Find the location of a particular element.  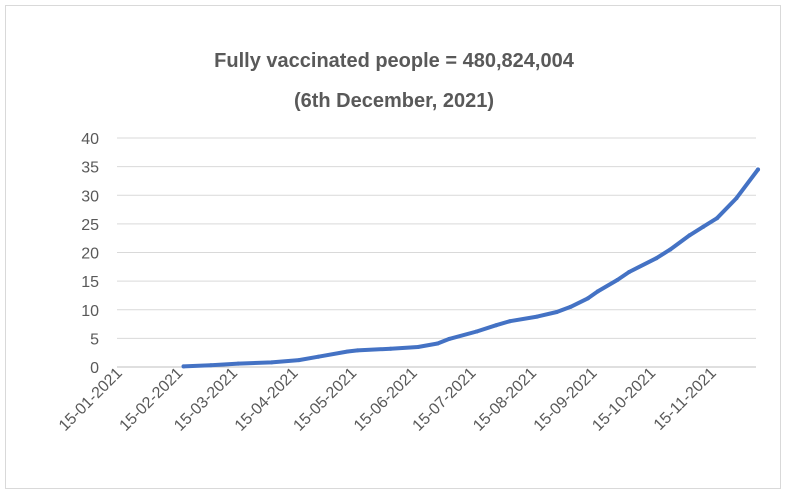

x-tick-label: 15-11-2021 is located at coordinates (685, 399).